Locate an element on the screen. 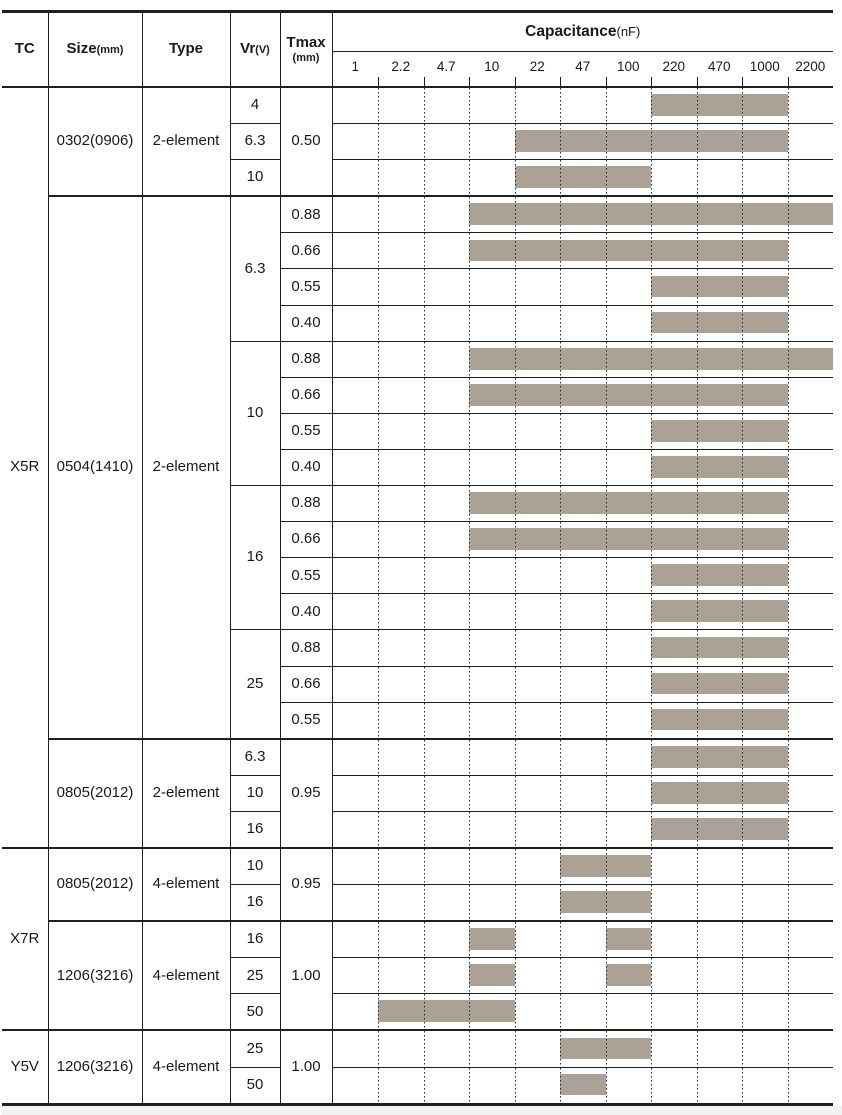 The image size is (842, 1115). tmax-cell: 0.40 is located at coordinates (306, 612).